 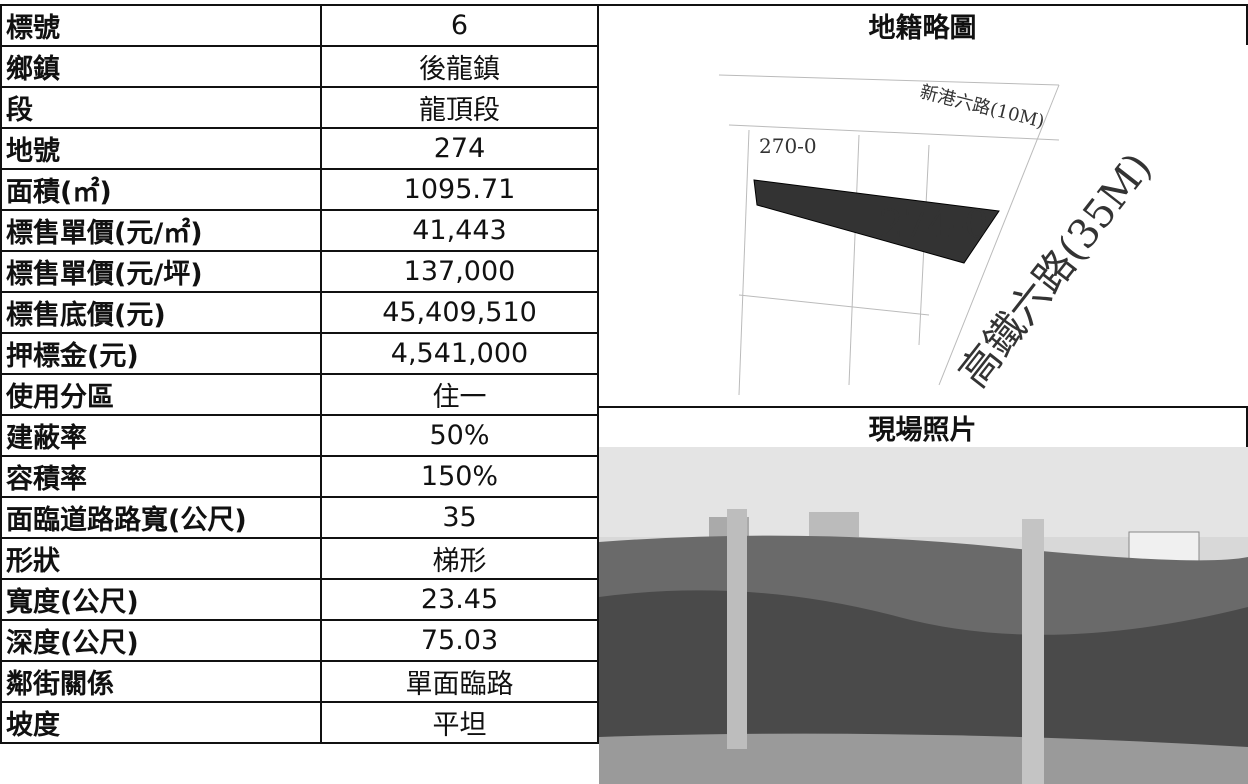 I want to click on row-value: 150%, so click(x=459, y=476).